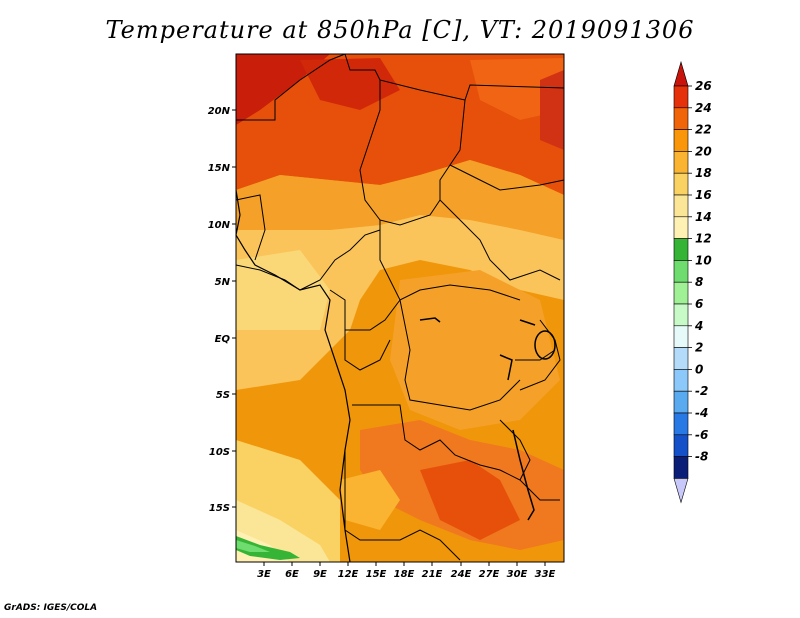 This screenshot has height=618, width=800. What do you see at coordinates (703, 239) in the screenshot?
I see `colorbar-label: 12` at bounding box center [703, 239].